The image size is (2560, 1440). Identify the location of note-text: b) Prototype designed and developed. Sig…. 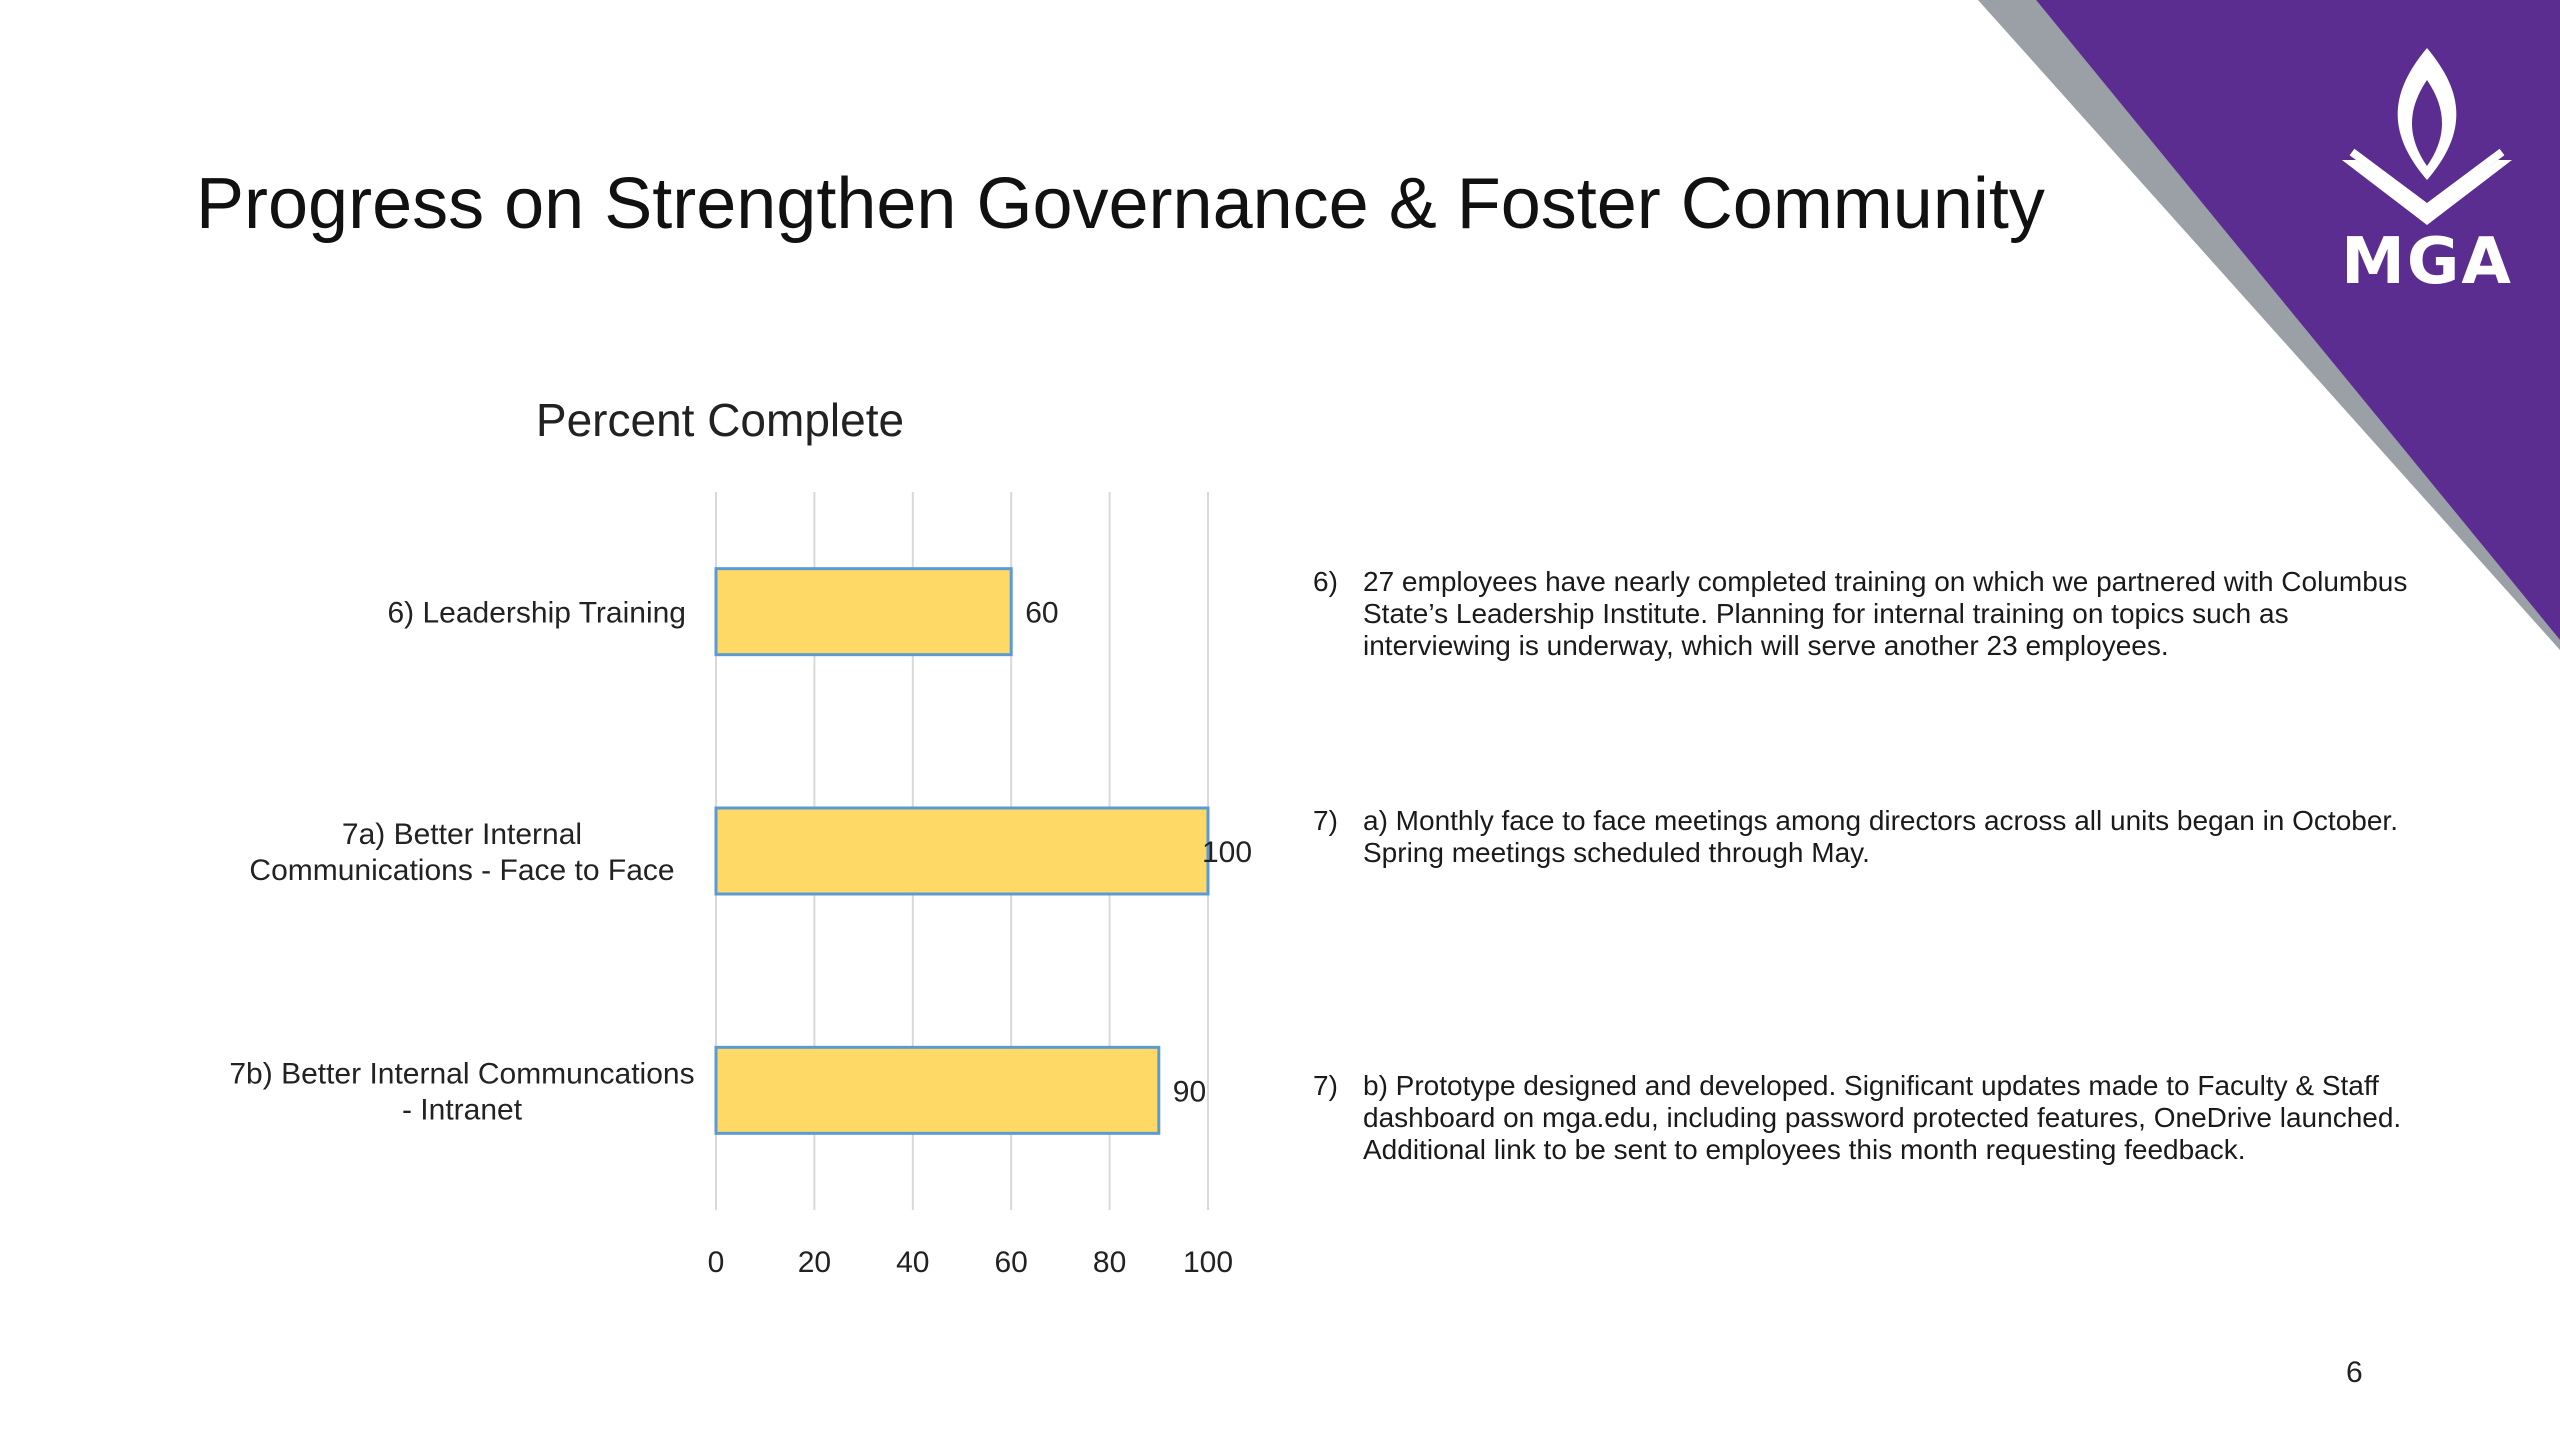
(1882, 1117).